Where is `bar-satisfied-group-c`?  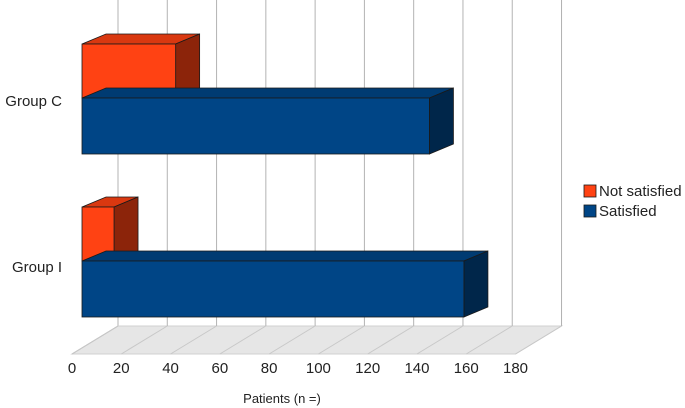 bar-satisfied-group-c is located at coordinates (267, 121).